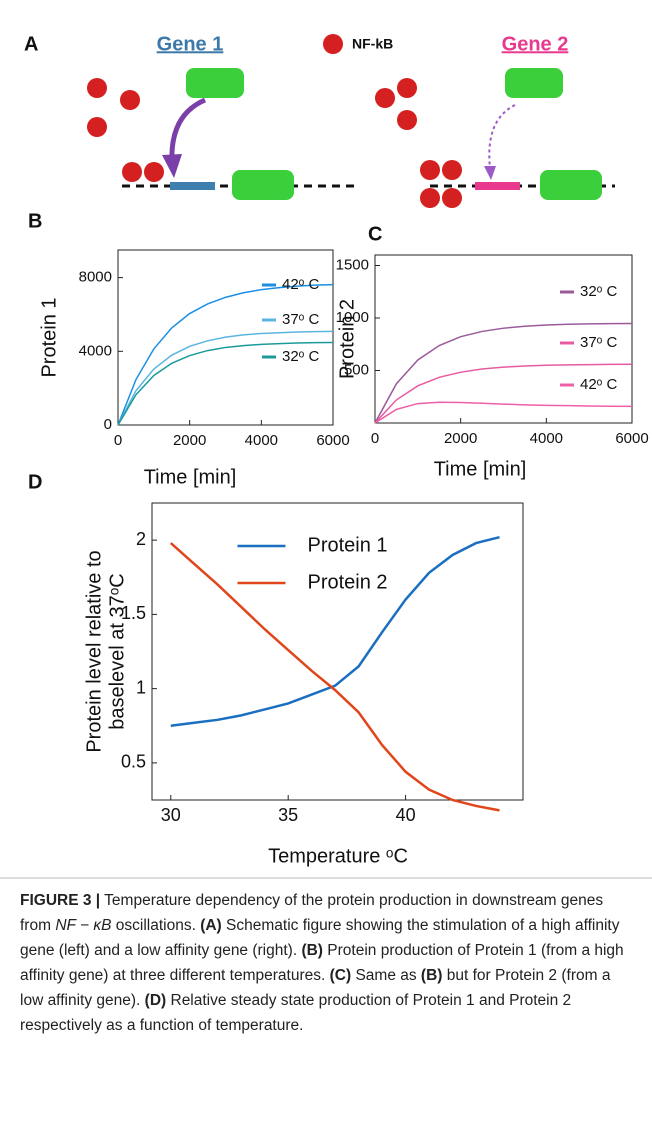 The image size is (652, 1147). I want to click on panel-label: B, so click(35, 221).